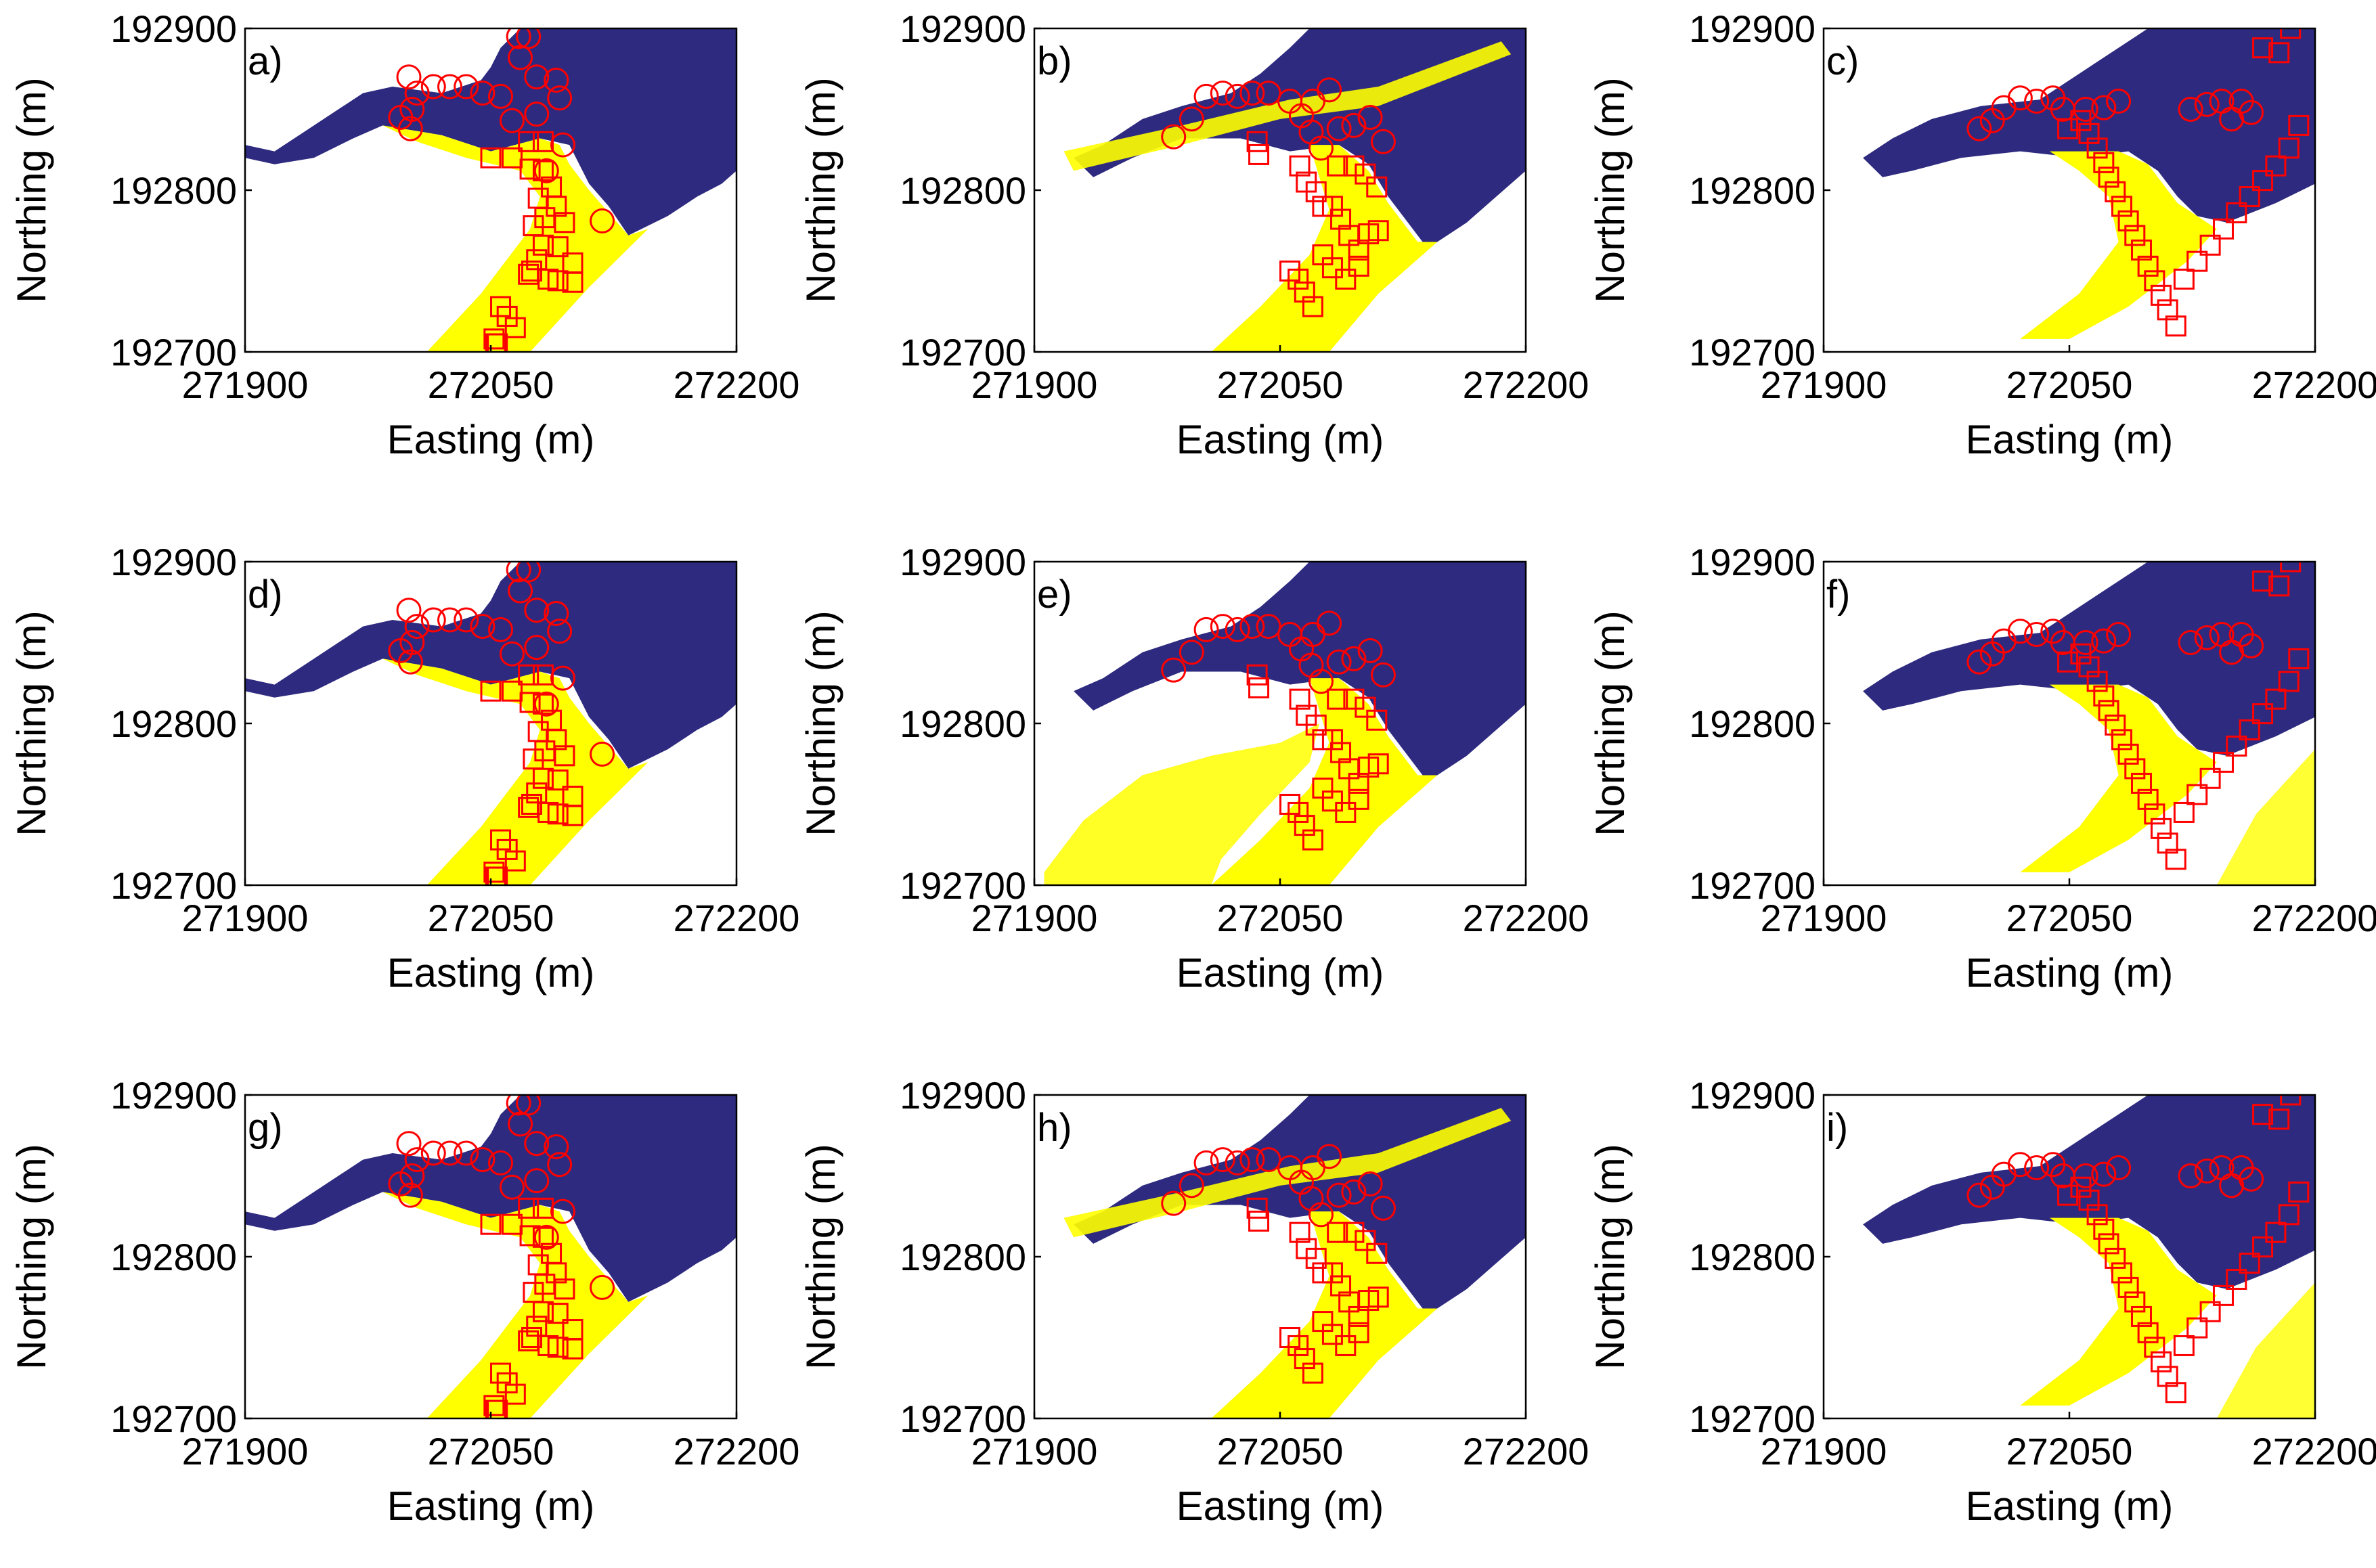 This screenshot has width=2376, height=1568. What do you see at coordinates (2089, 723) in the screenshot?
I see `map-background` at bounding box center [2089, 723].